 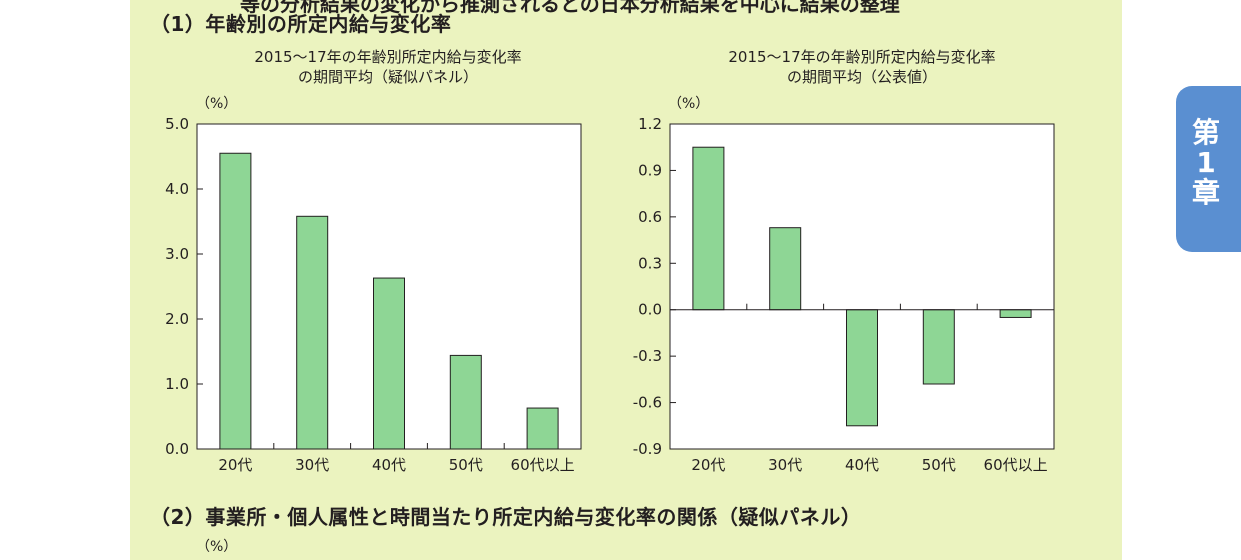 What do you see at coordinates (1205, 132) in the screenshot?
I see `chapter-tab-char-1: 第` at bounding box center [1205, 132].